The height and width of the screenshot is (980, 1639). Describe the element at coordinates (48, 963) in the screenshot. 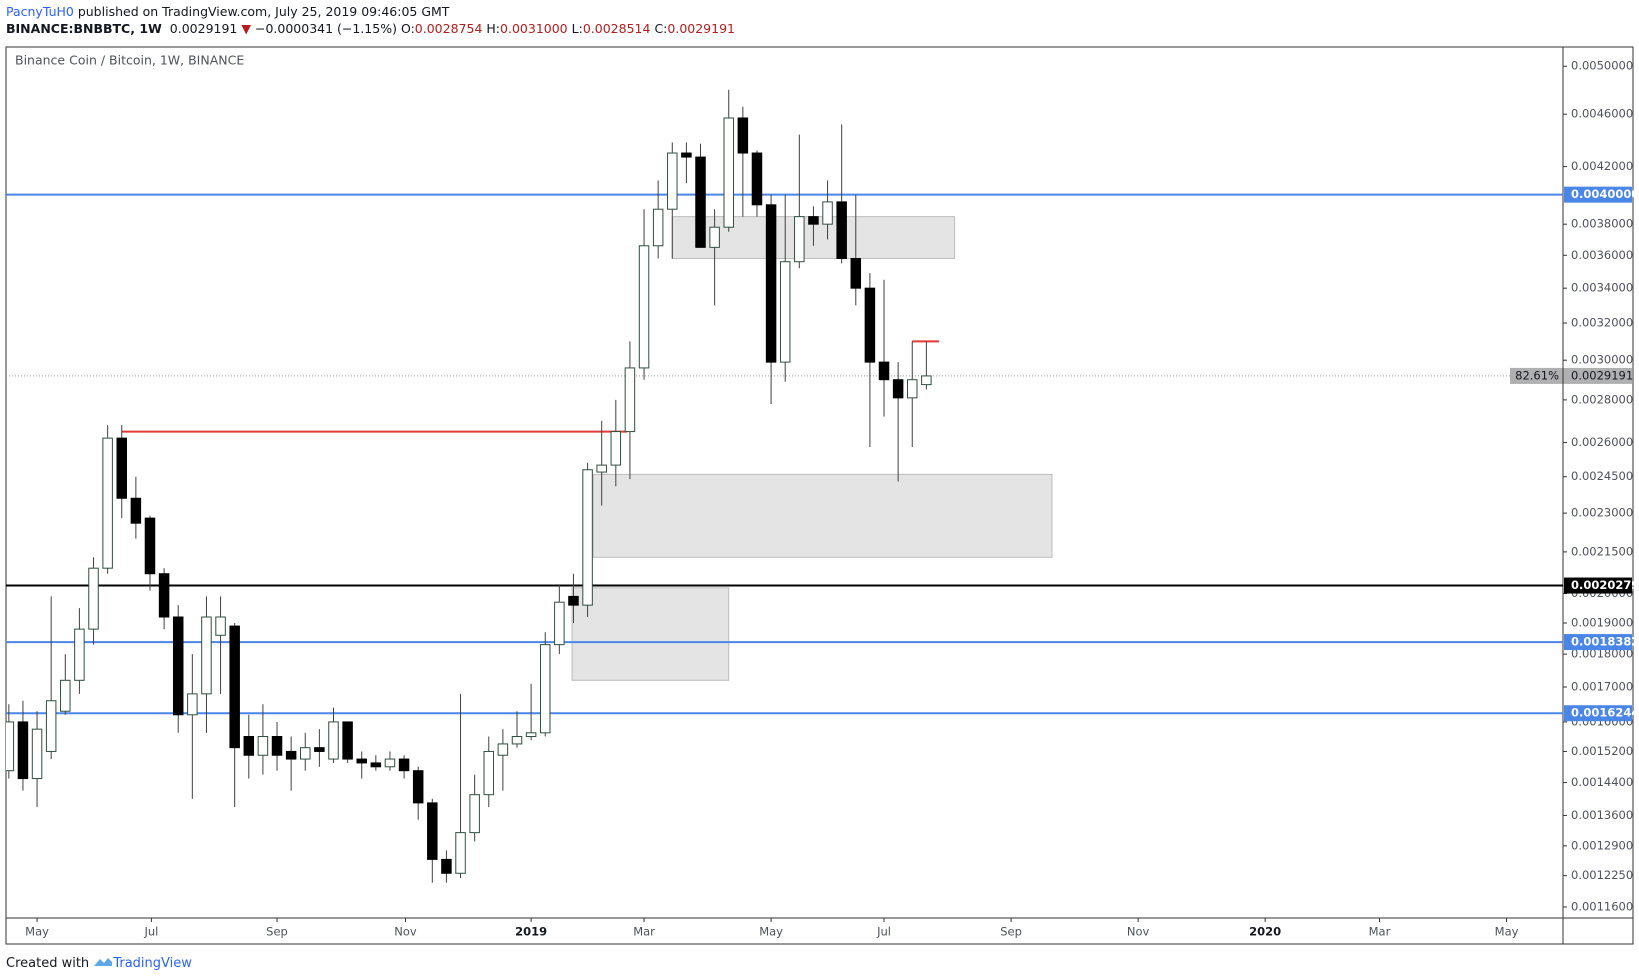

I see `created: Created with` at that location.